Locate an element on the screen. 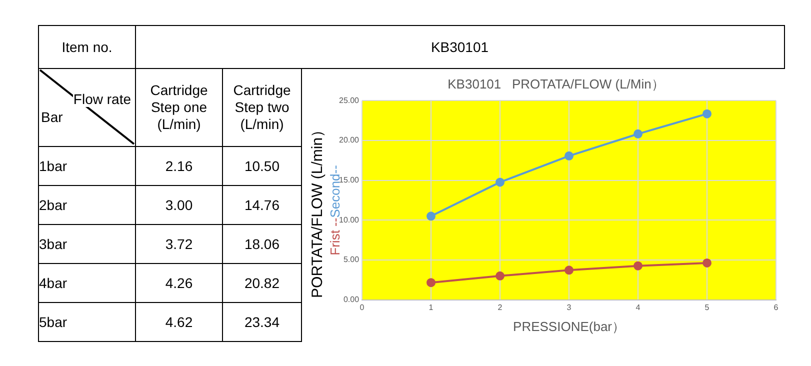  y-tick-label: 10.00 is located at coordinates (349, 219).